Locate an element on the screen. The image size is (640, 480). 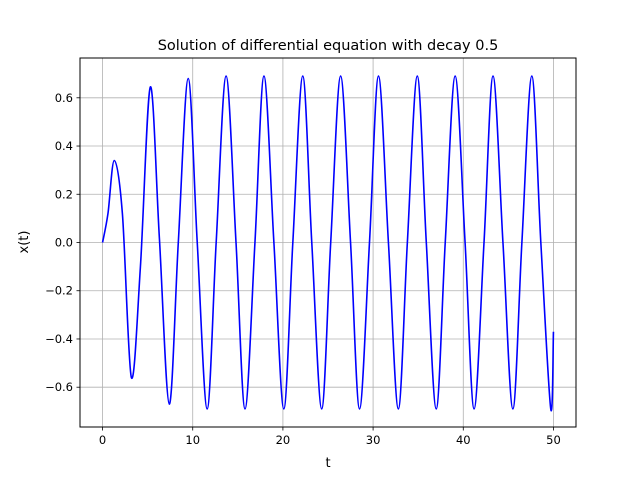
x-tick-label: 0 is located at coordinates (102, 440).